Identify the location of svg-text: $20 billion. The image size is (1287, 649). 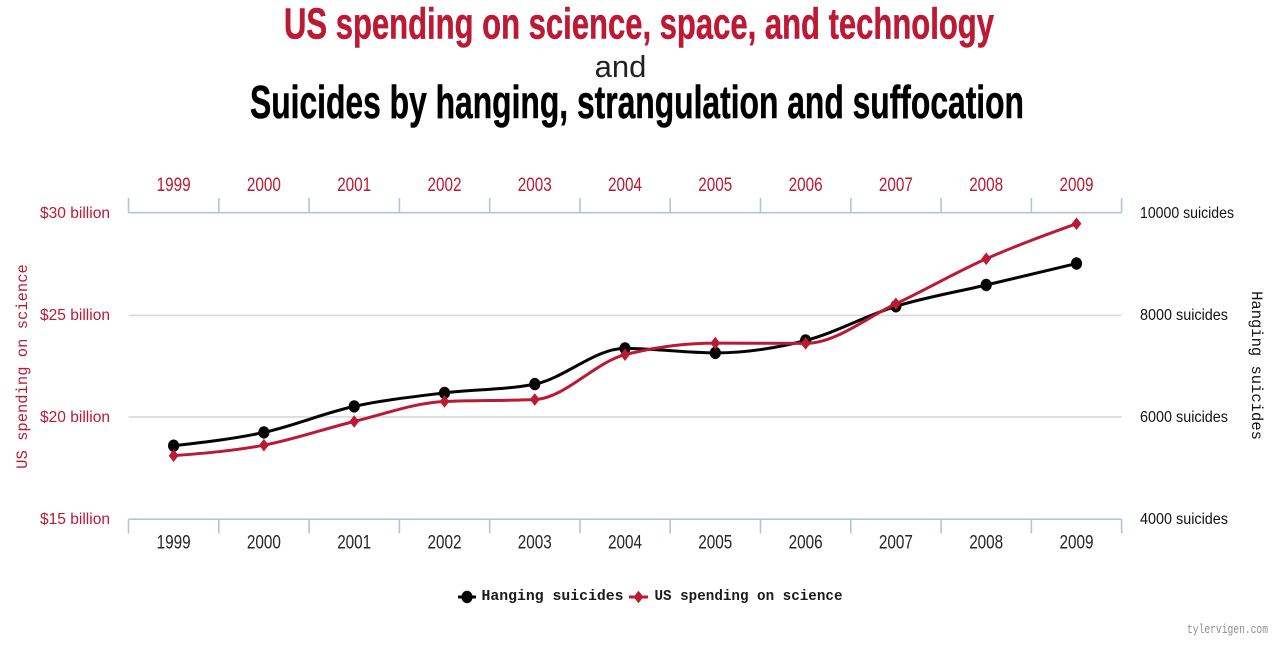
(75, 417).